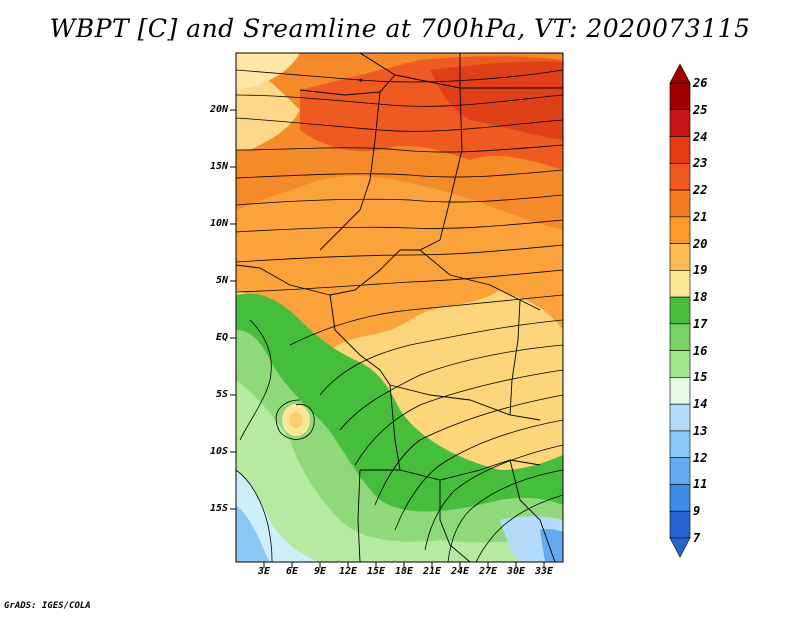 This screenshot has width=800, height=618. Describe the element at coordinates (264, 571) in the screenshot. I see `x-tick-label: 3E` at that location.